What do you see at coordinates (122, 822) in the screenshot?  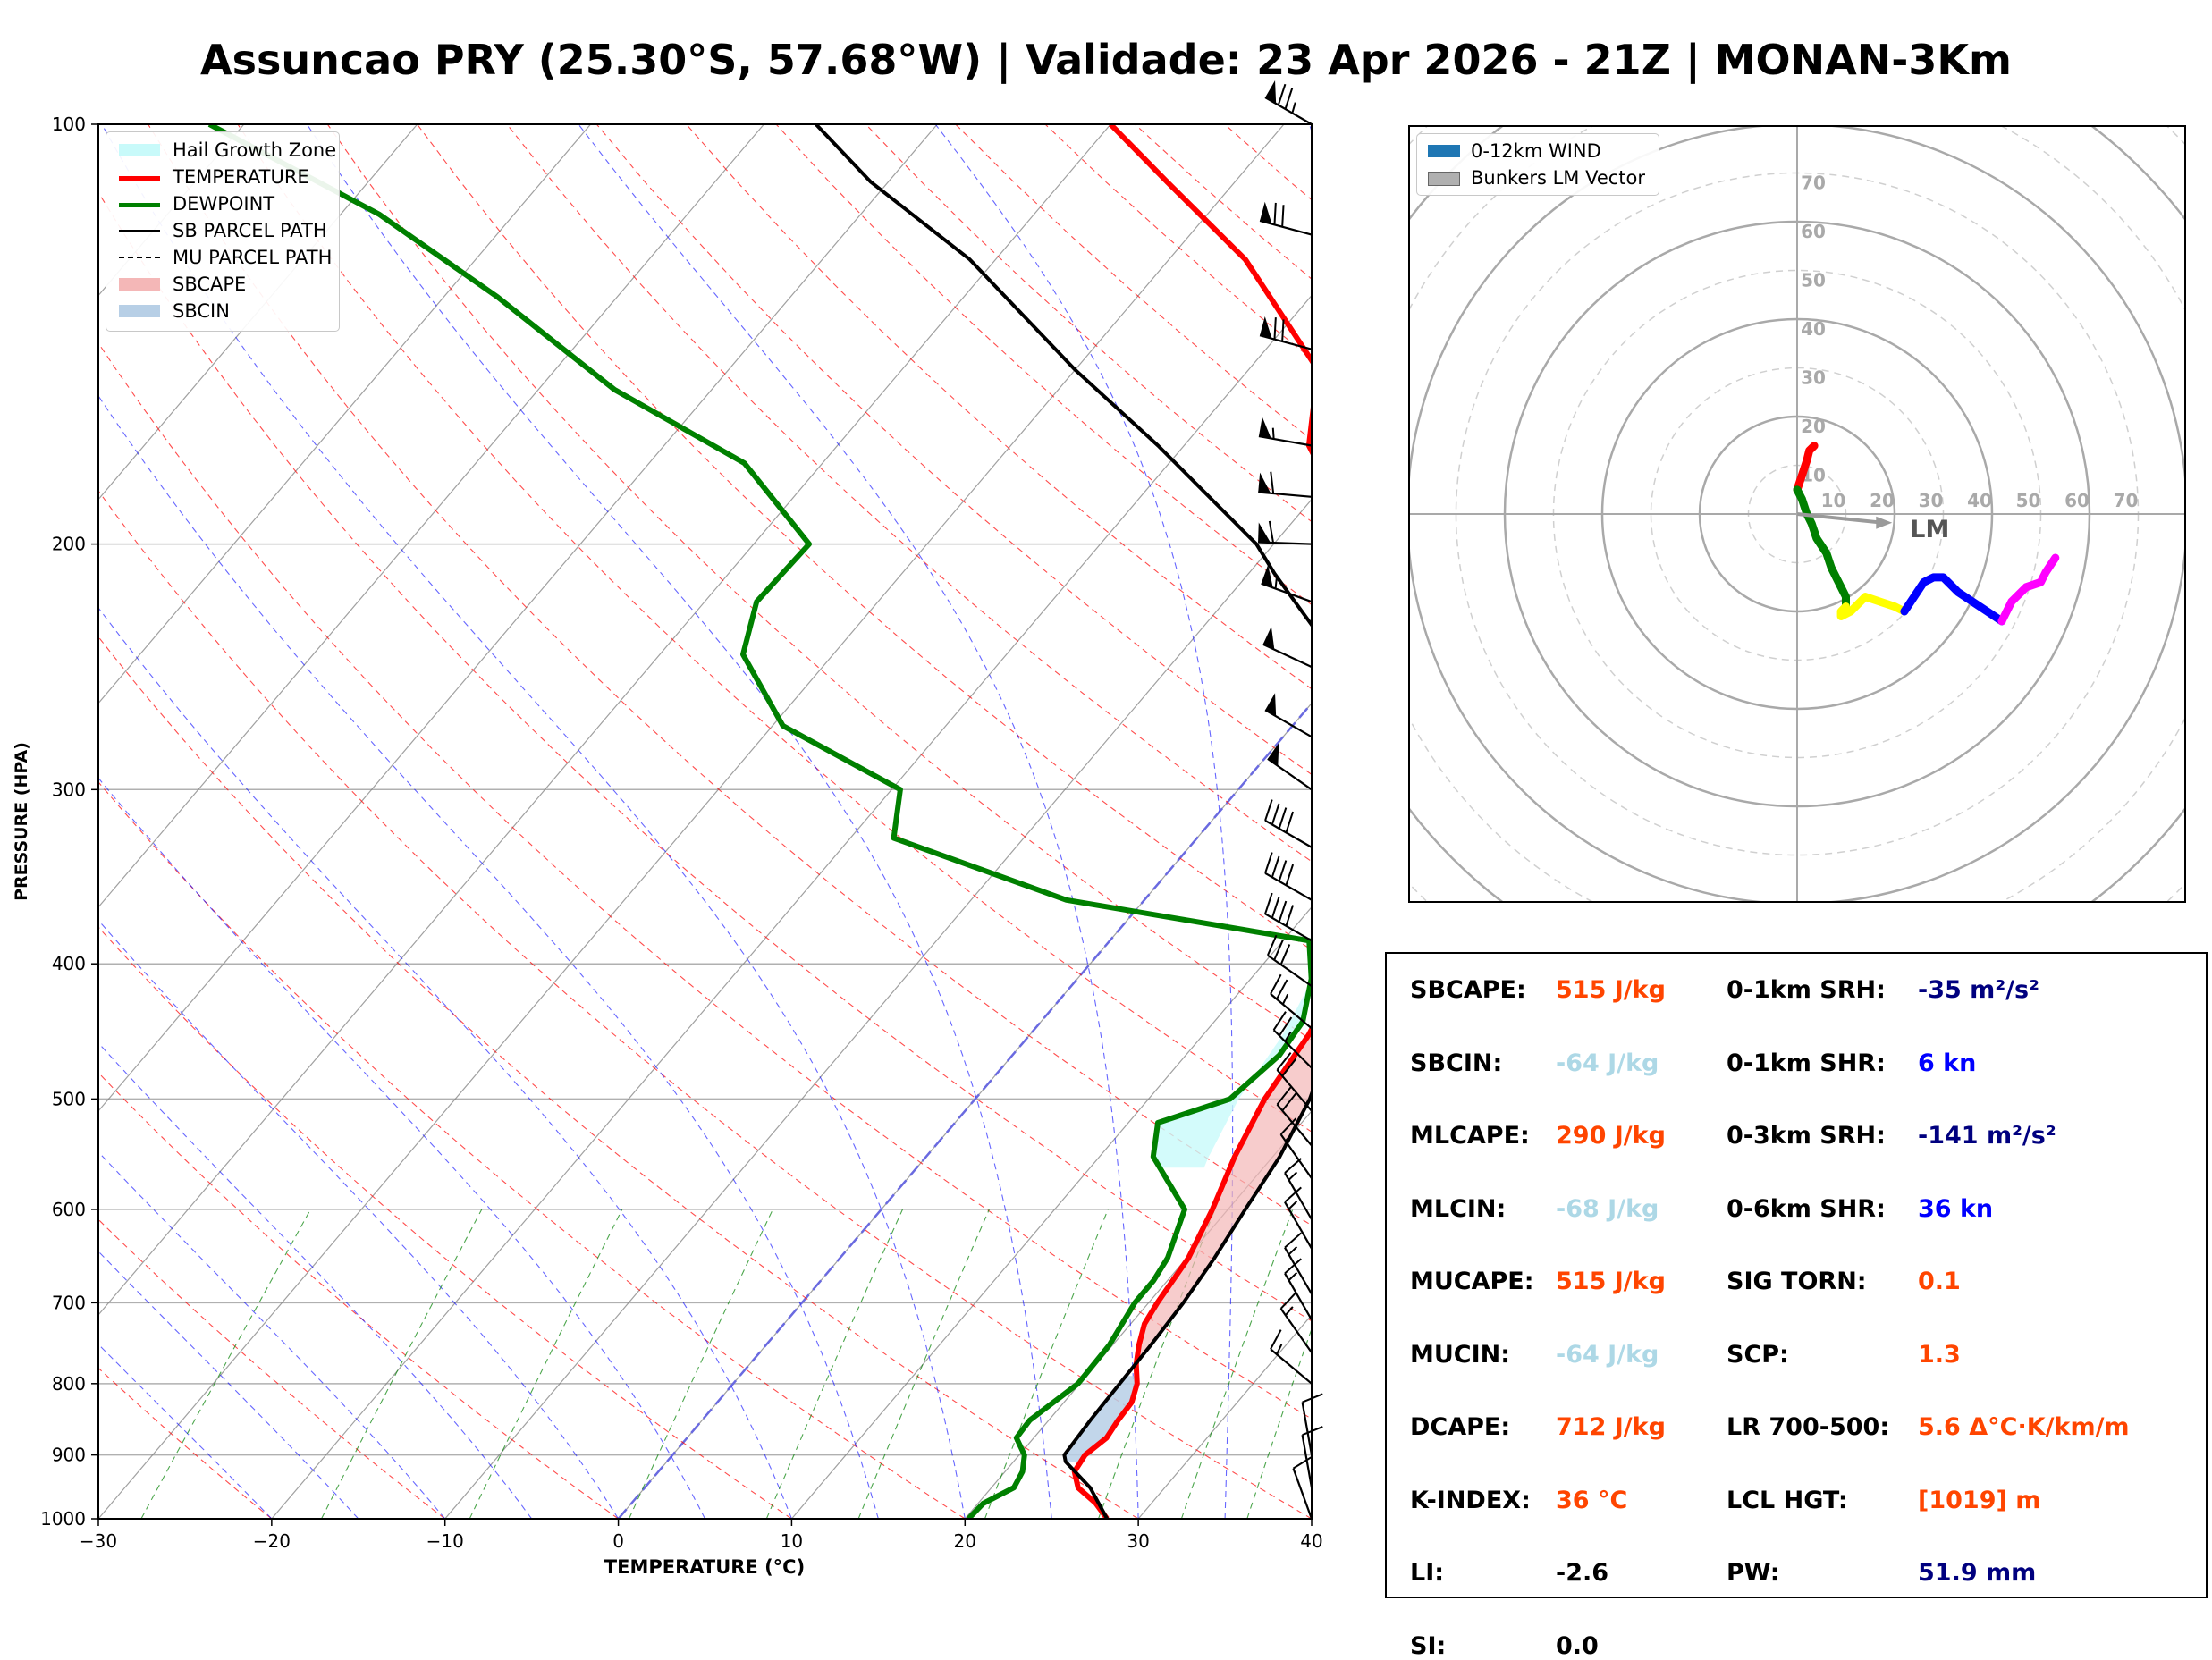 I see `isotherm` at bounding box center [122, 822].